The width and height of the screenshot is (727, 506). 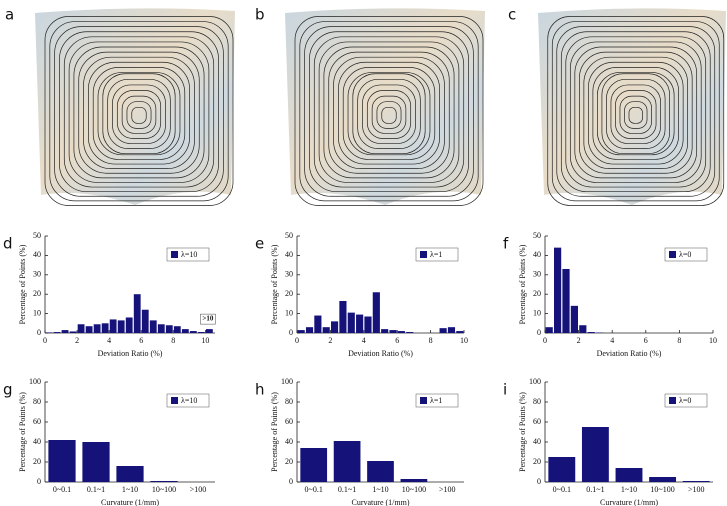 What do you see at coordinates (198, 489) in the screenshot?
I see `x-tick-label: >100` at bounding box center [198, 489].